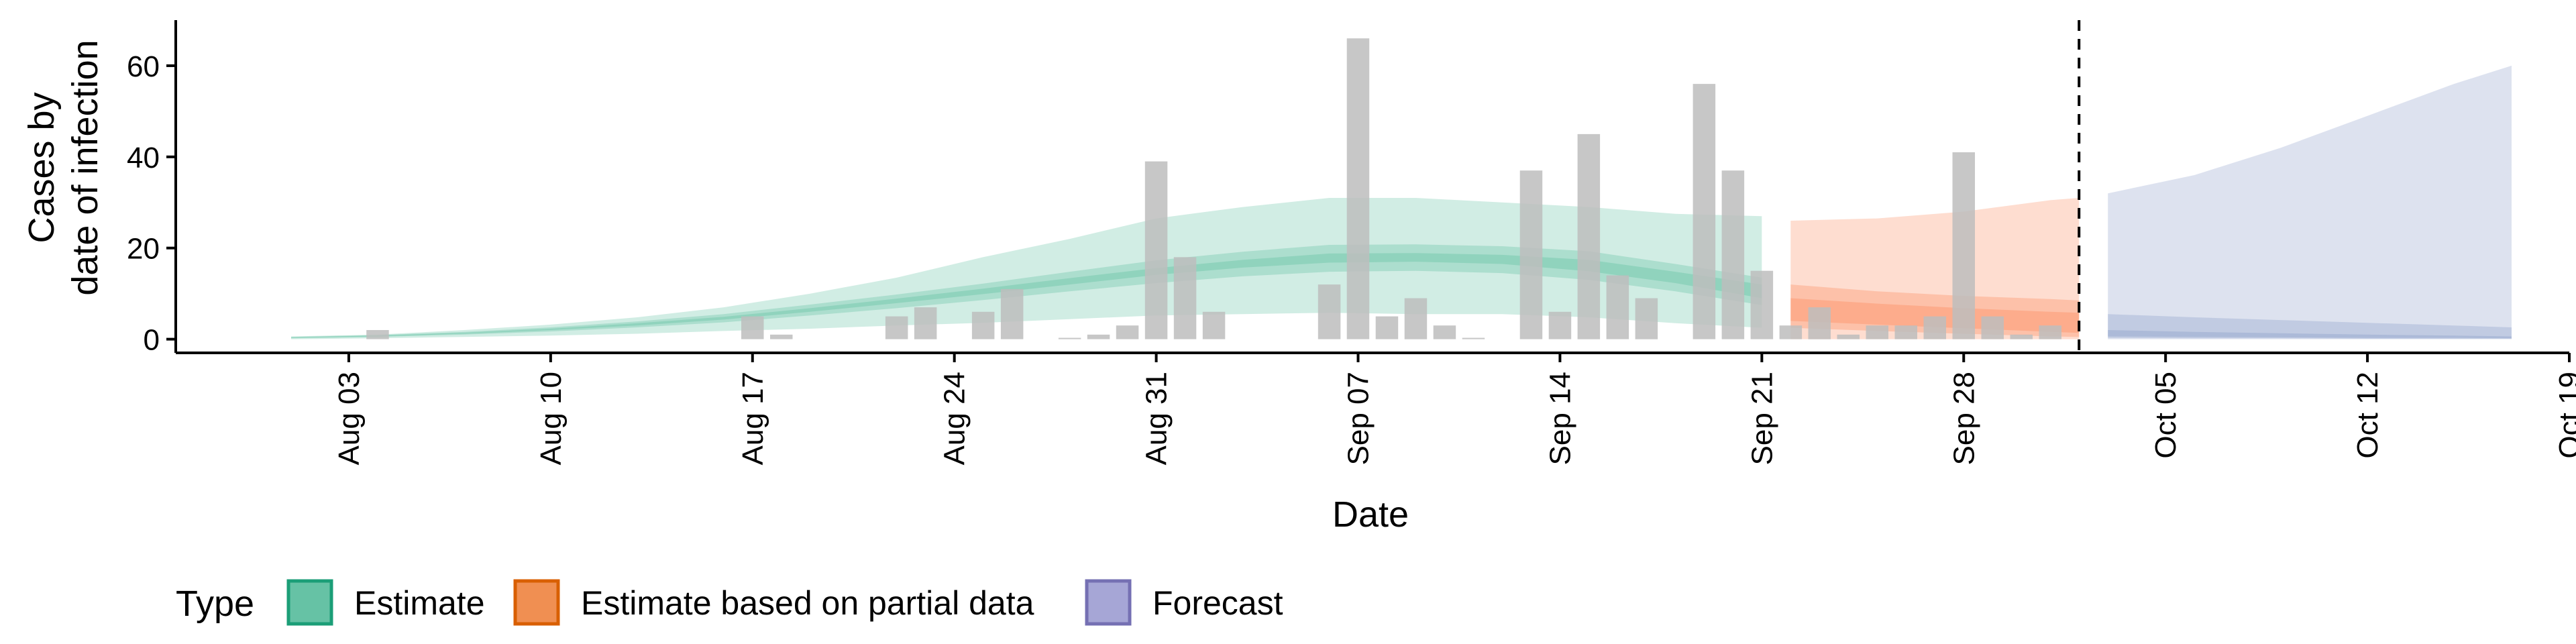 The height and width of the screenshot is (644, 2576). I want to click on y-axis-title-line-2: date of infection, so click(85, 167).